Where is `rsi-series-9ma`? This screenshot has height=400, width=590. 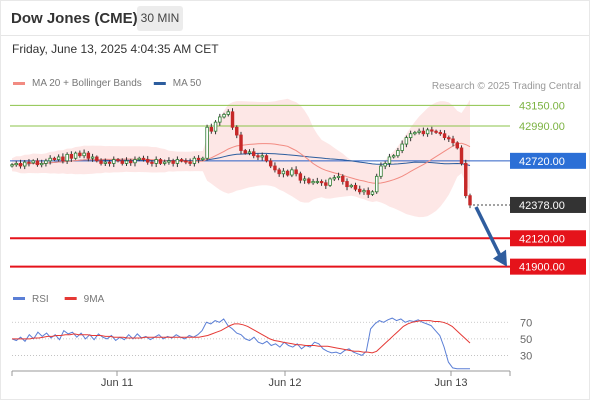 rsi-series-9ma is located at coordinates (241, 337).